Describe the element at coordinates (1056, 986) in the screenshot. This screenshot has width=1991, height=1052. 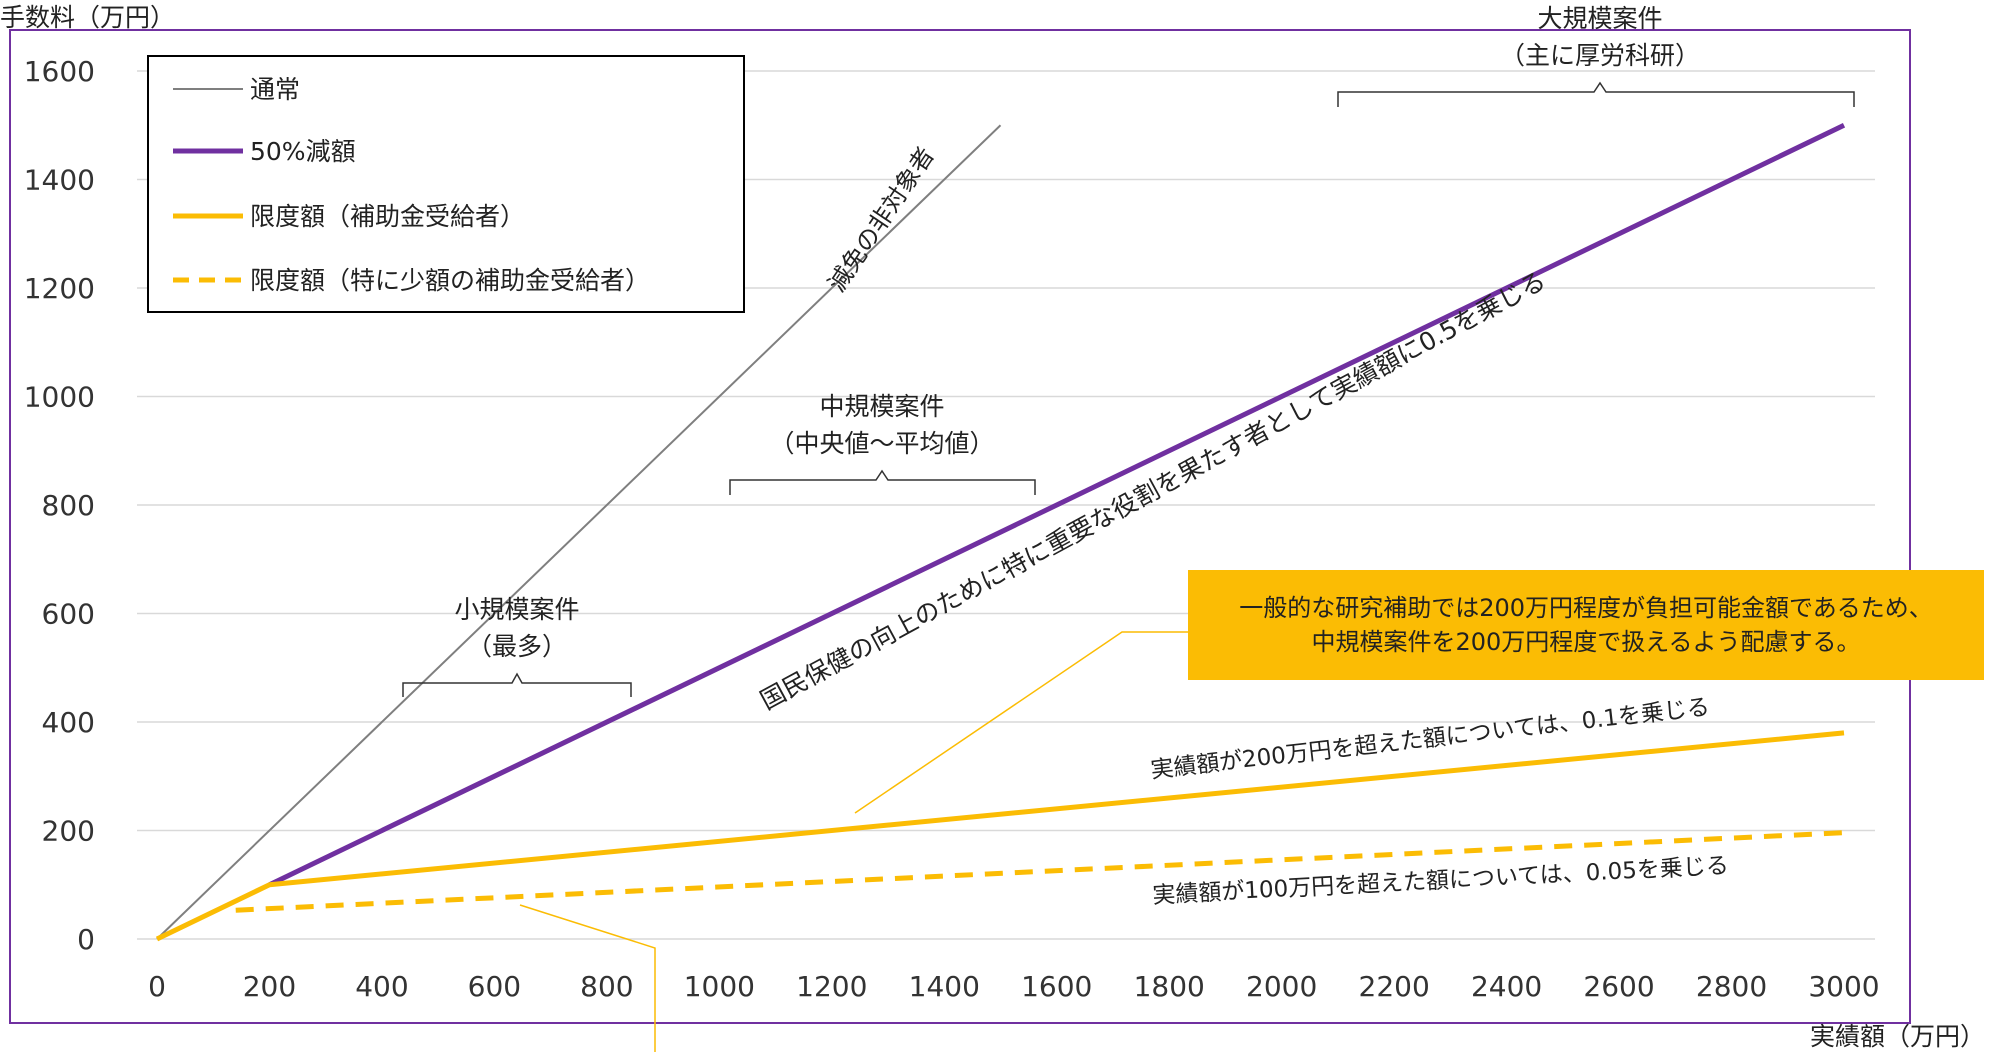
I see `x-tick-label: 1600` at that location.